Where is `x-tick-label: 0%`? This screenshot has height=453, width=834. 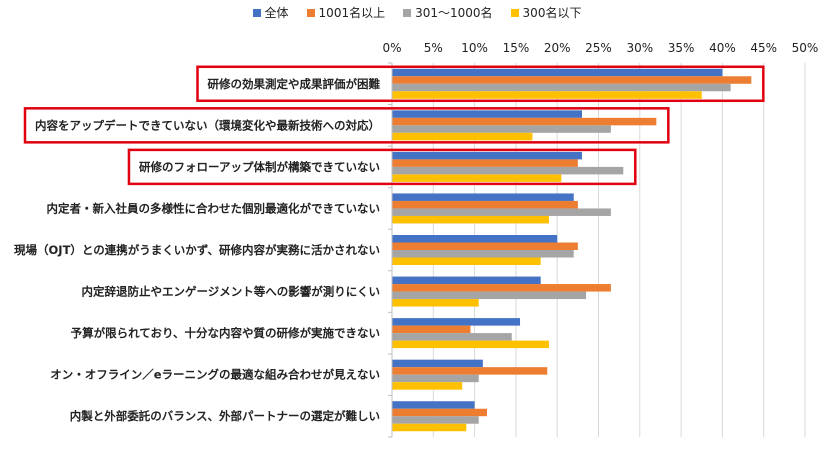
x-tick-label: 0% is located at coordinates (391, 48).